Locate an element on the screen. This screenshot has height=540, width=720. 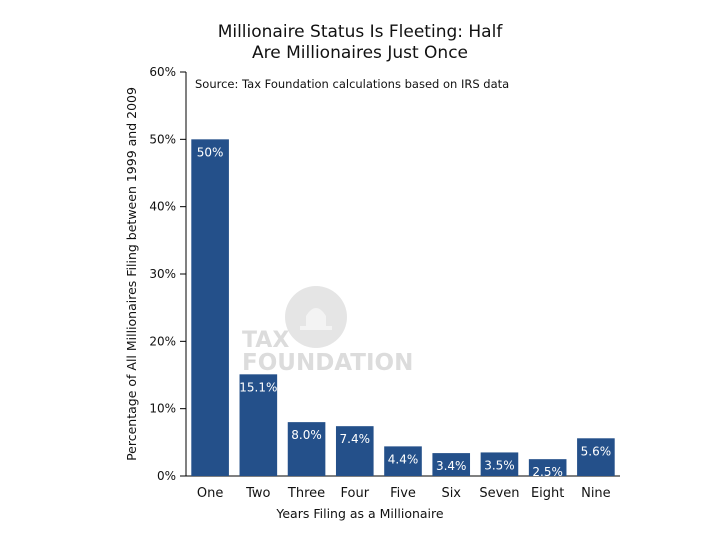
chart-title-line-1: Millionaire Status Is Fleeting: Half is located at coordinates (361, 32).